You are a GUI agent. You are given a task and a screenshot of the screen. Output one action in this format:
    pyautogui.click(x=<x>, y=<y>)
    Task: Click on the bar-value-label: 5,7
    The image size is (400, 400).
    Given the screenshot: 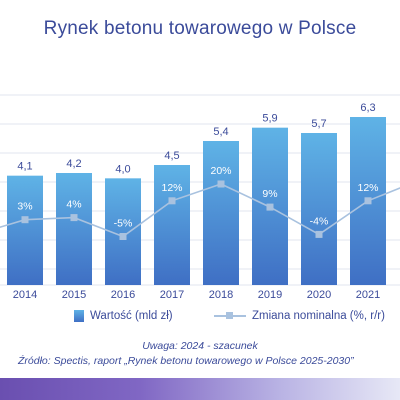 What is the action you would take?
    pyautogui.click(x=318, y=124)
    